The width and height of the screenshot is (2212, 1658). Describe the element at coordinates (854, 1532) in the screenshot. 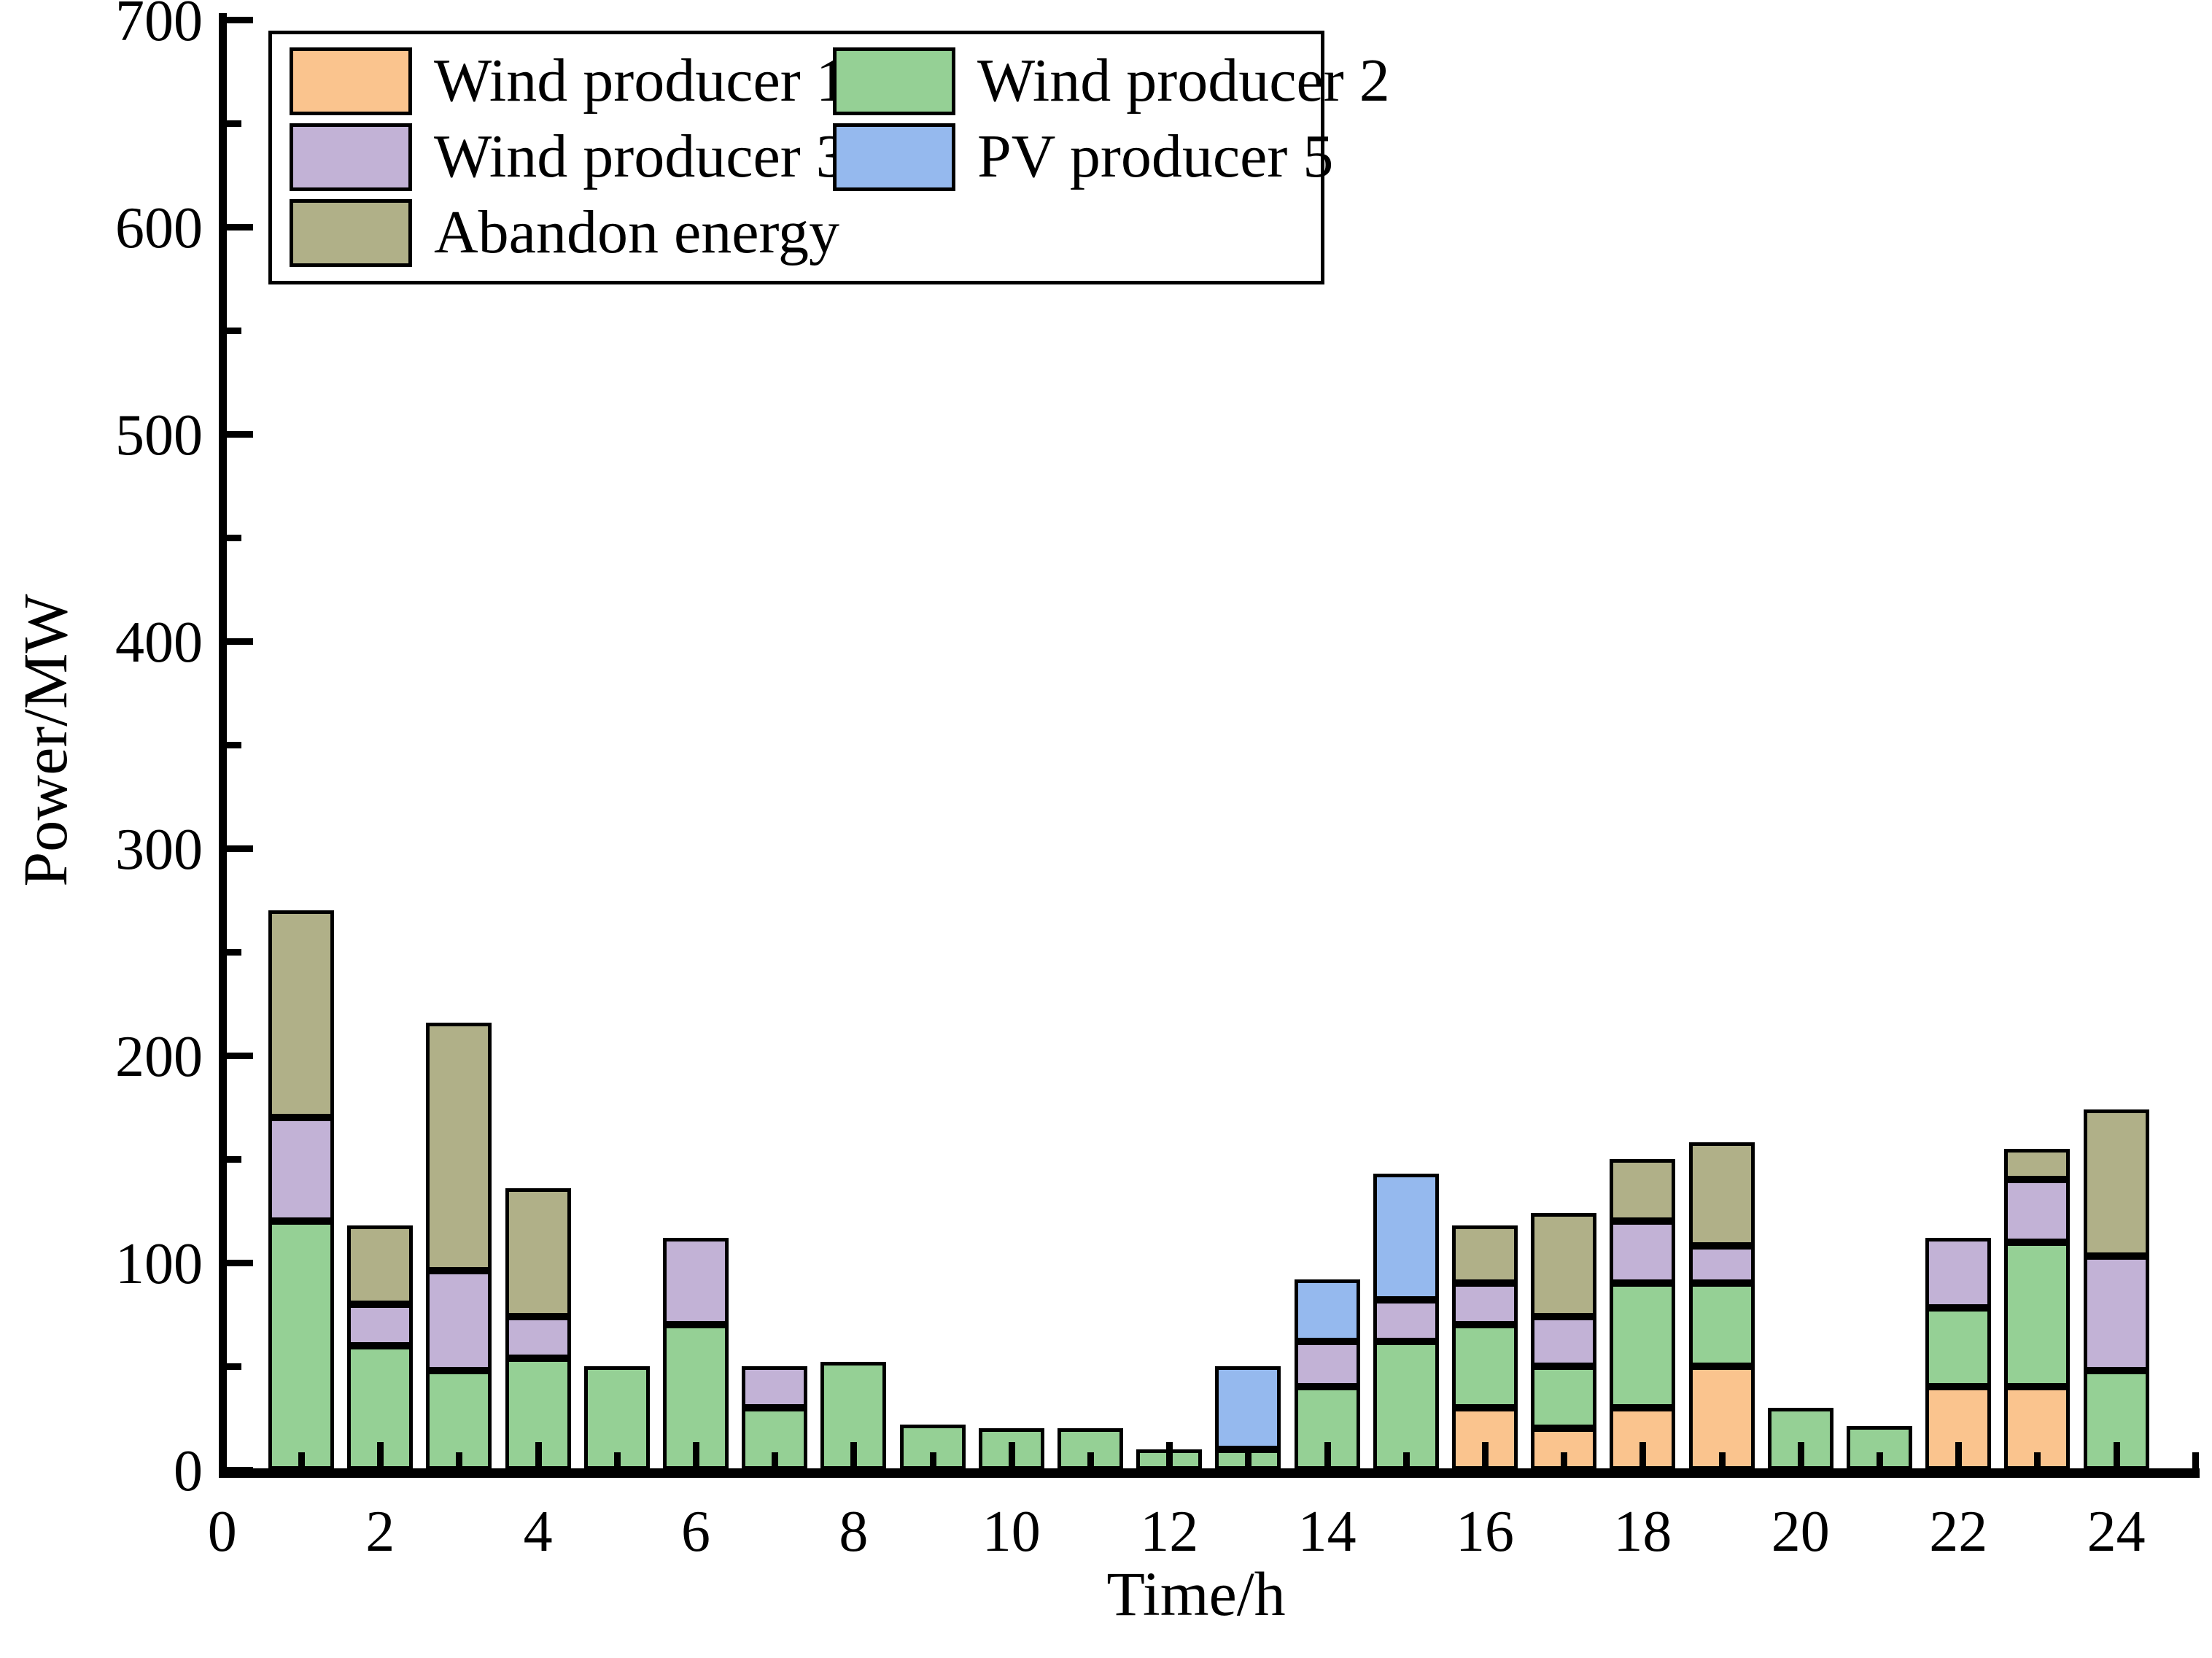

I see `x-tick-label: 8` at that location.